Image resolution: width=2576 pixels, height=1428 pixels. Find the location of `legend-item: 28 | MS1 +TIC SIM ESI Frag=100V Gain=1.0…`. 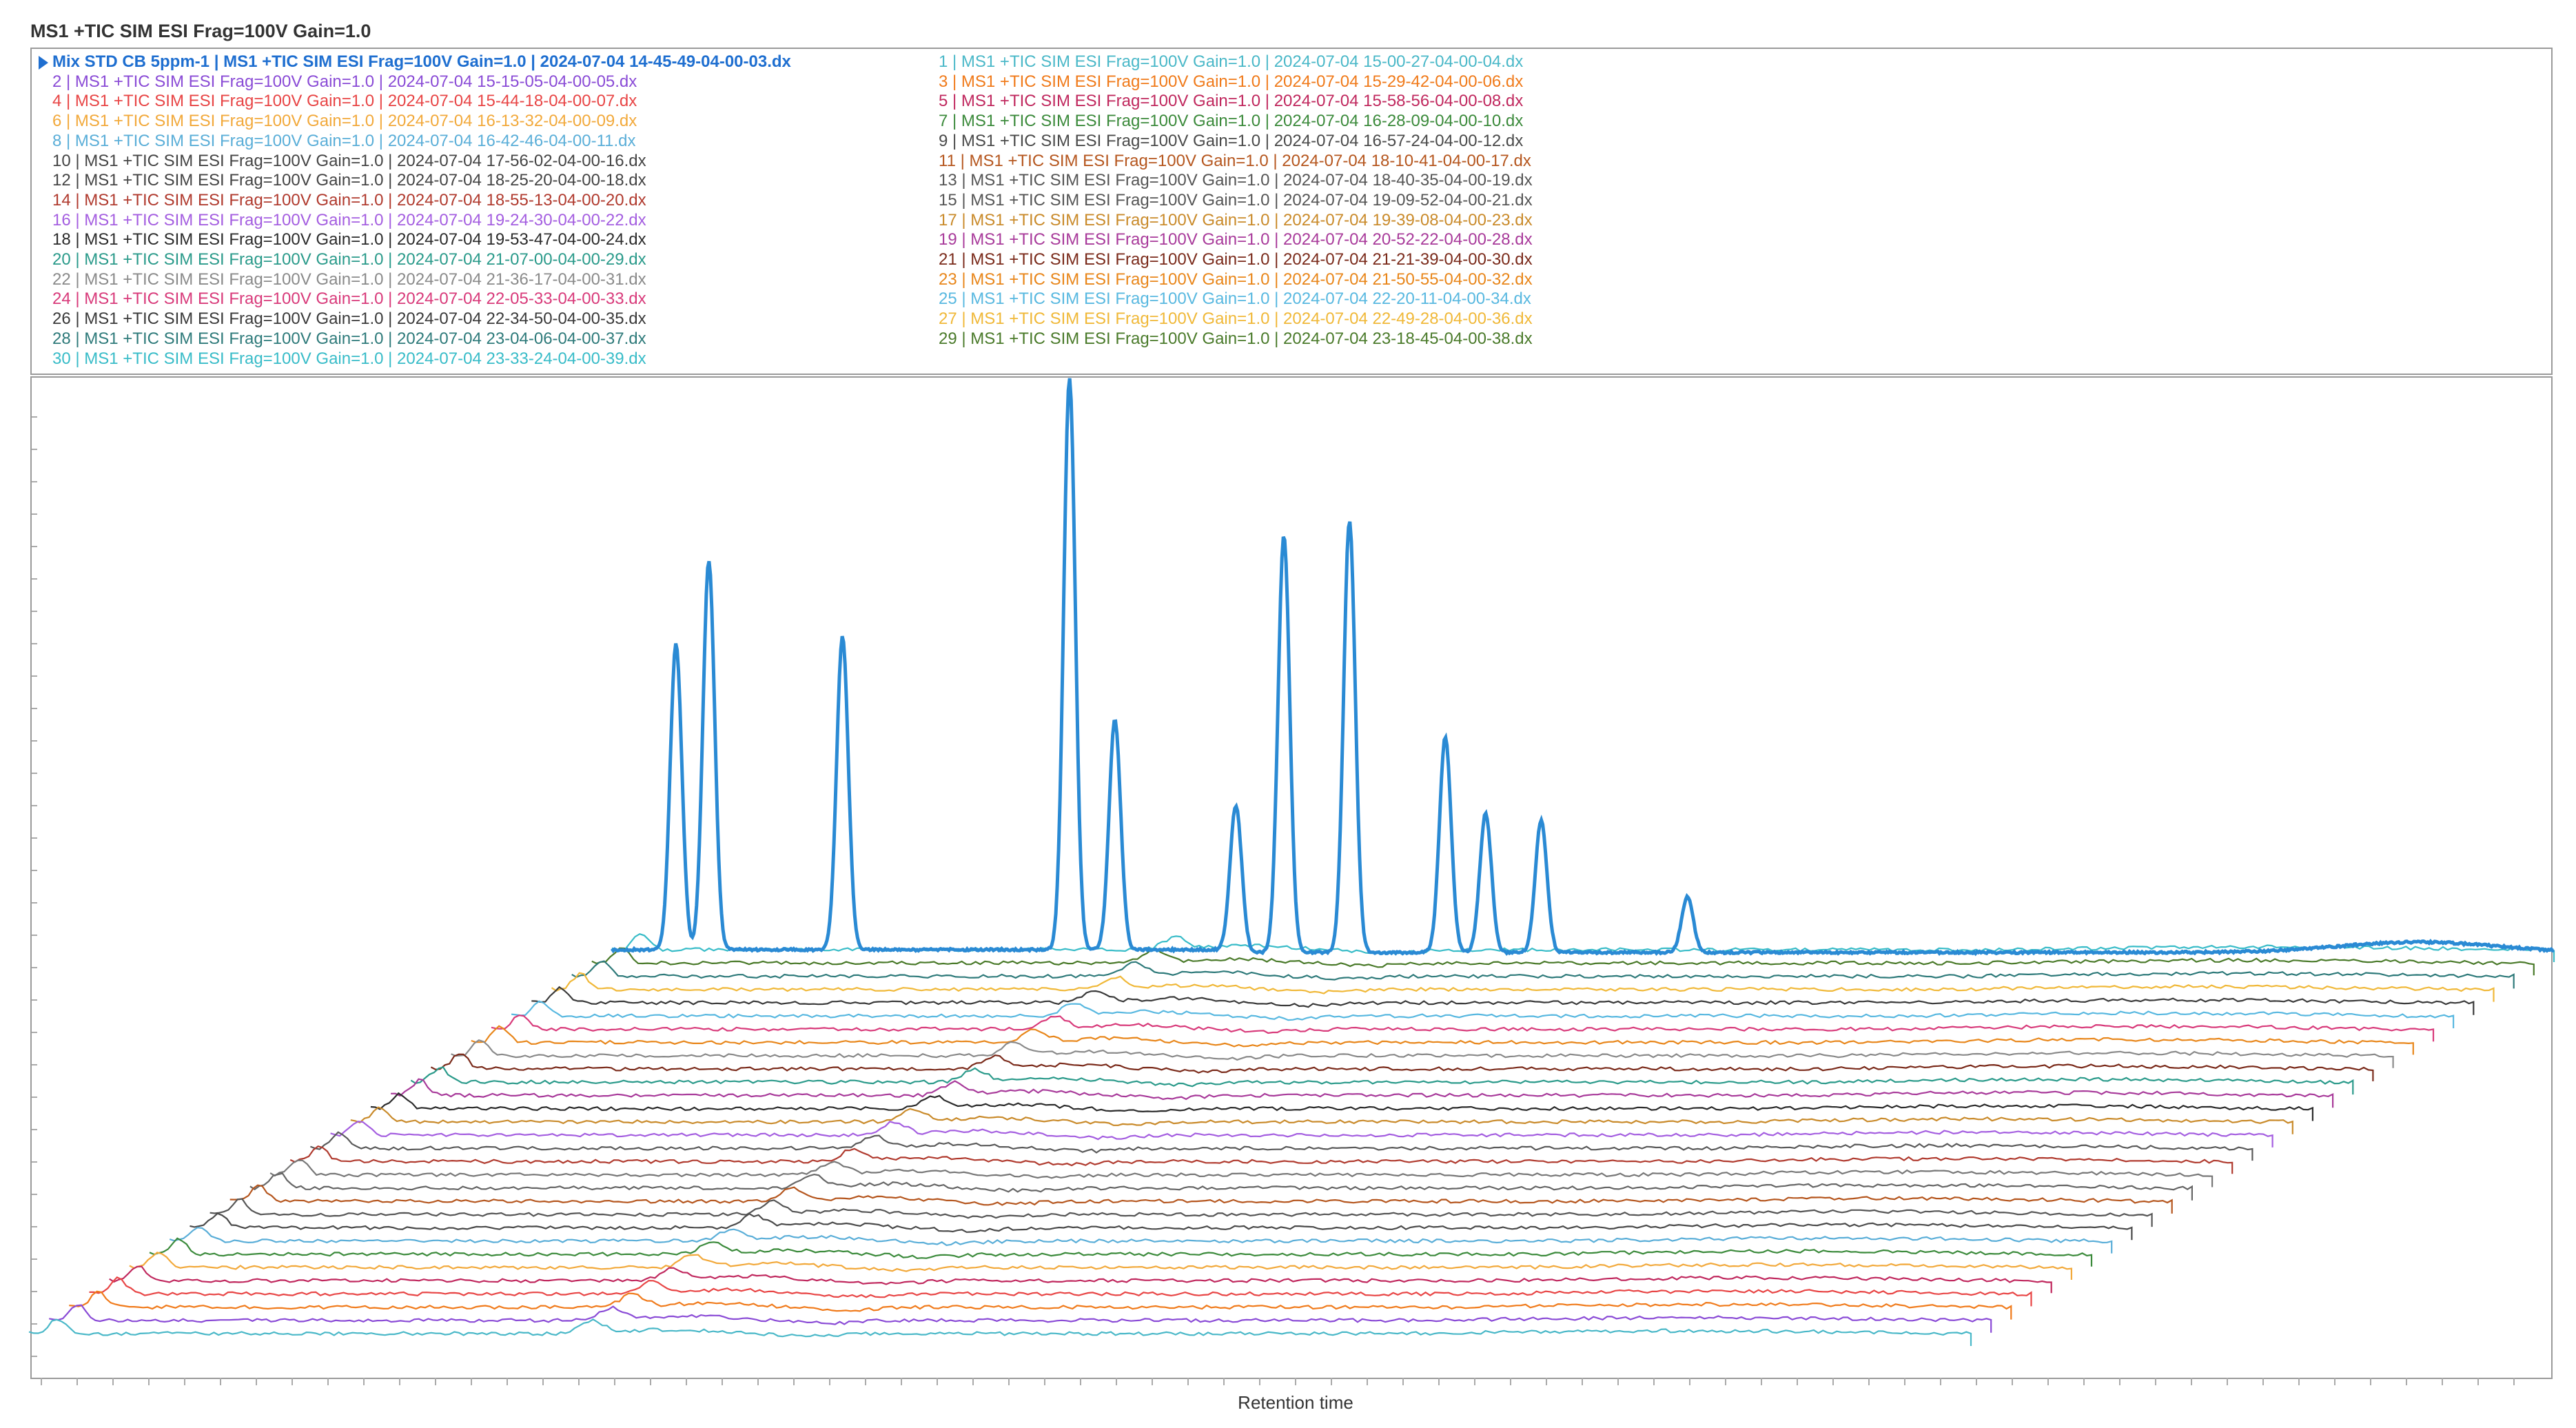

legend-item: 28 | MS1 +TIC SIM ESI Frag=100V Gain=1.0… is located at coordinates (349, 338).